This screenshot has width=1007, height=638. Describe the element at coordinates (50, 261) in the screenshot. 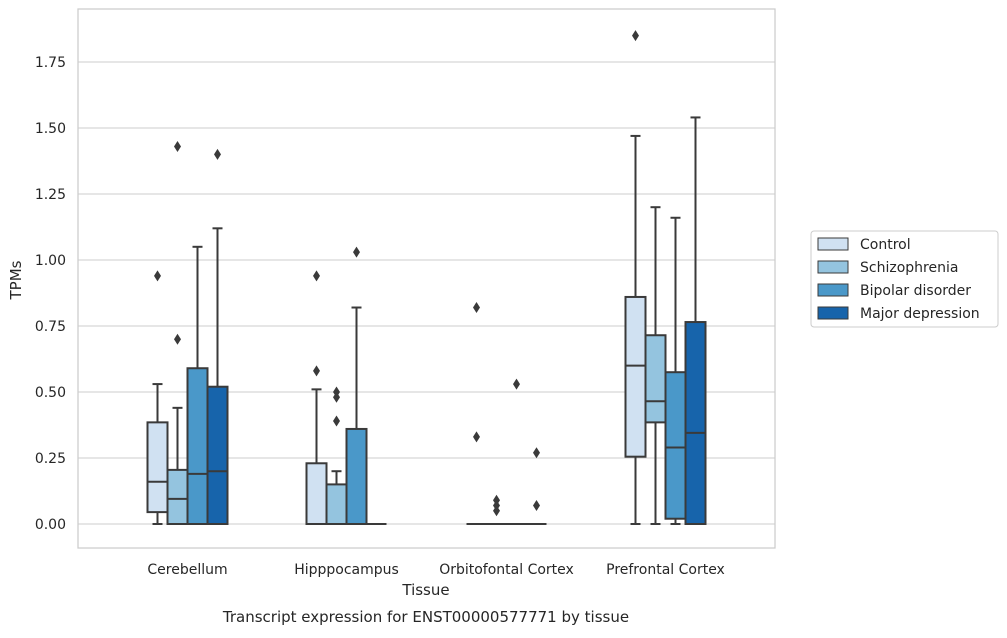

I see `y-tick-label: 1.00` at that location.